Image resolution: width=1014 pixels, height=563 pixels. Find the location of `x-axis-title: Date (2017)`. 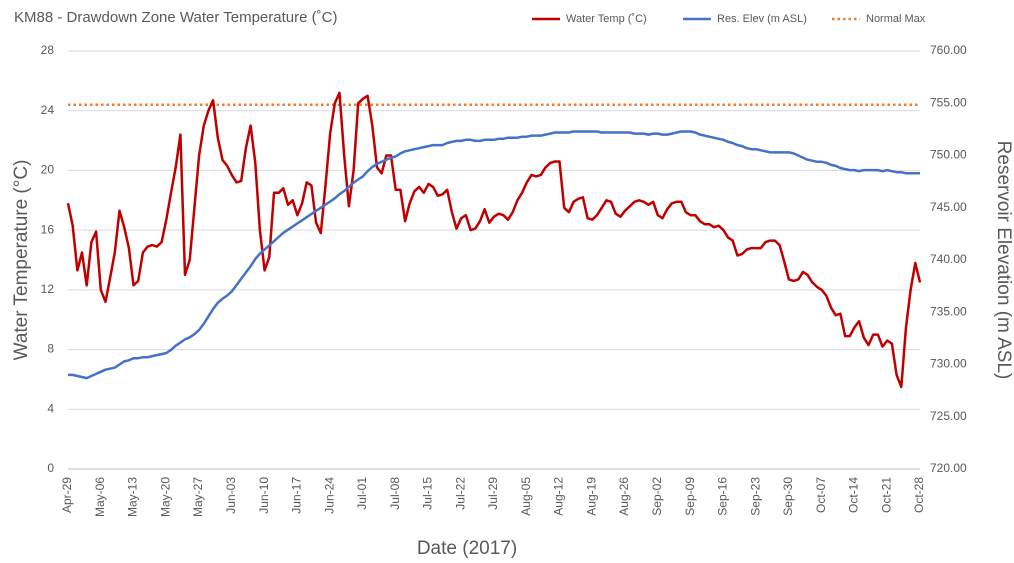

x-axis-title: Date (2017) is located at coordinates (467, 548).